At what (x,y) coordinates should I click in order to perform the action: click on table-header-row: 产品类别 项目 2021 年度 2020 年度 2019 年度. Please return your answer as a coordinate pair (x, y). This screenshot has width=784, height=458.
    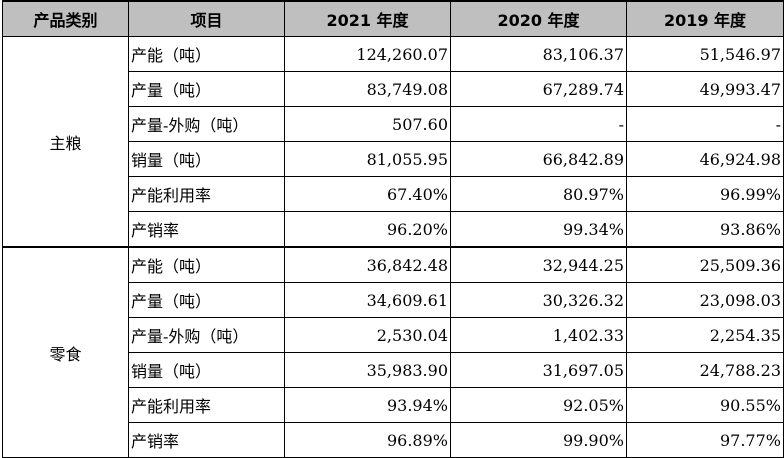
    Looking at the image, I should click on (393, 18).